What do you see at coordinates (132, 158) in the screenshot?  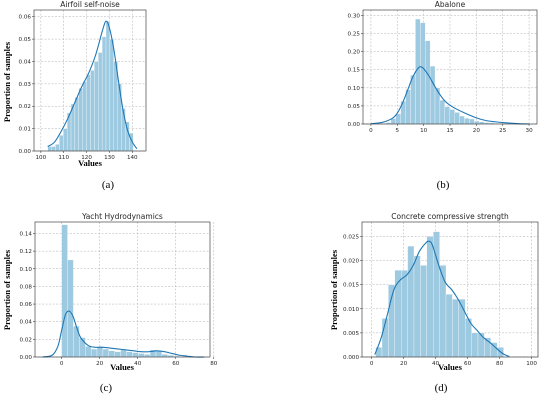 I see `x-tick-label: 140` at bounding box center [132, 158].